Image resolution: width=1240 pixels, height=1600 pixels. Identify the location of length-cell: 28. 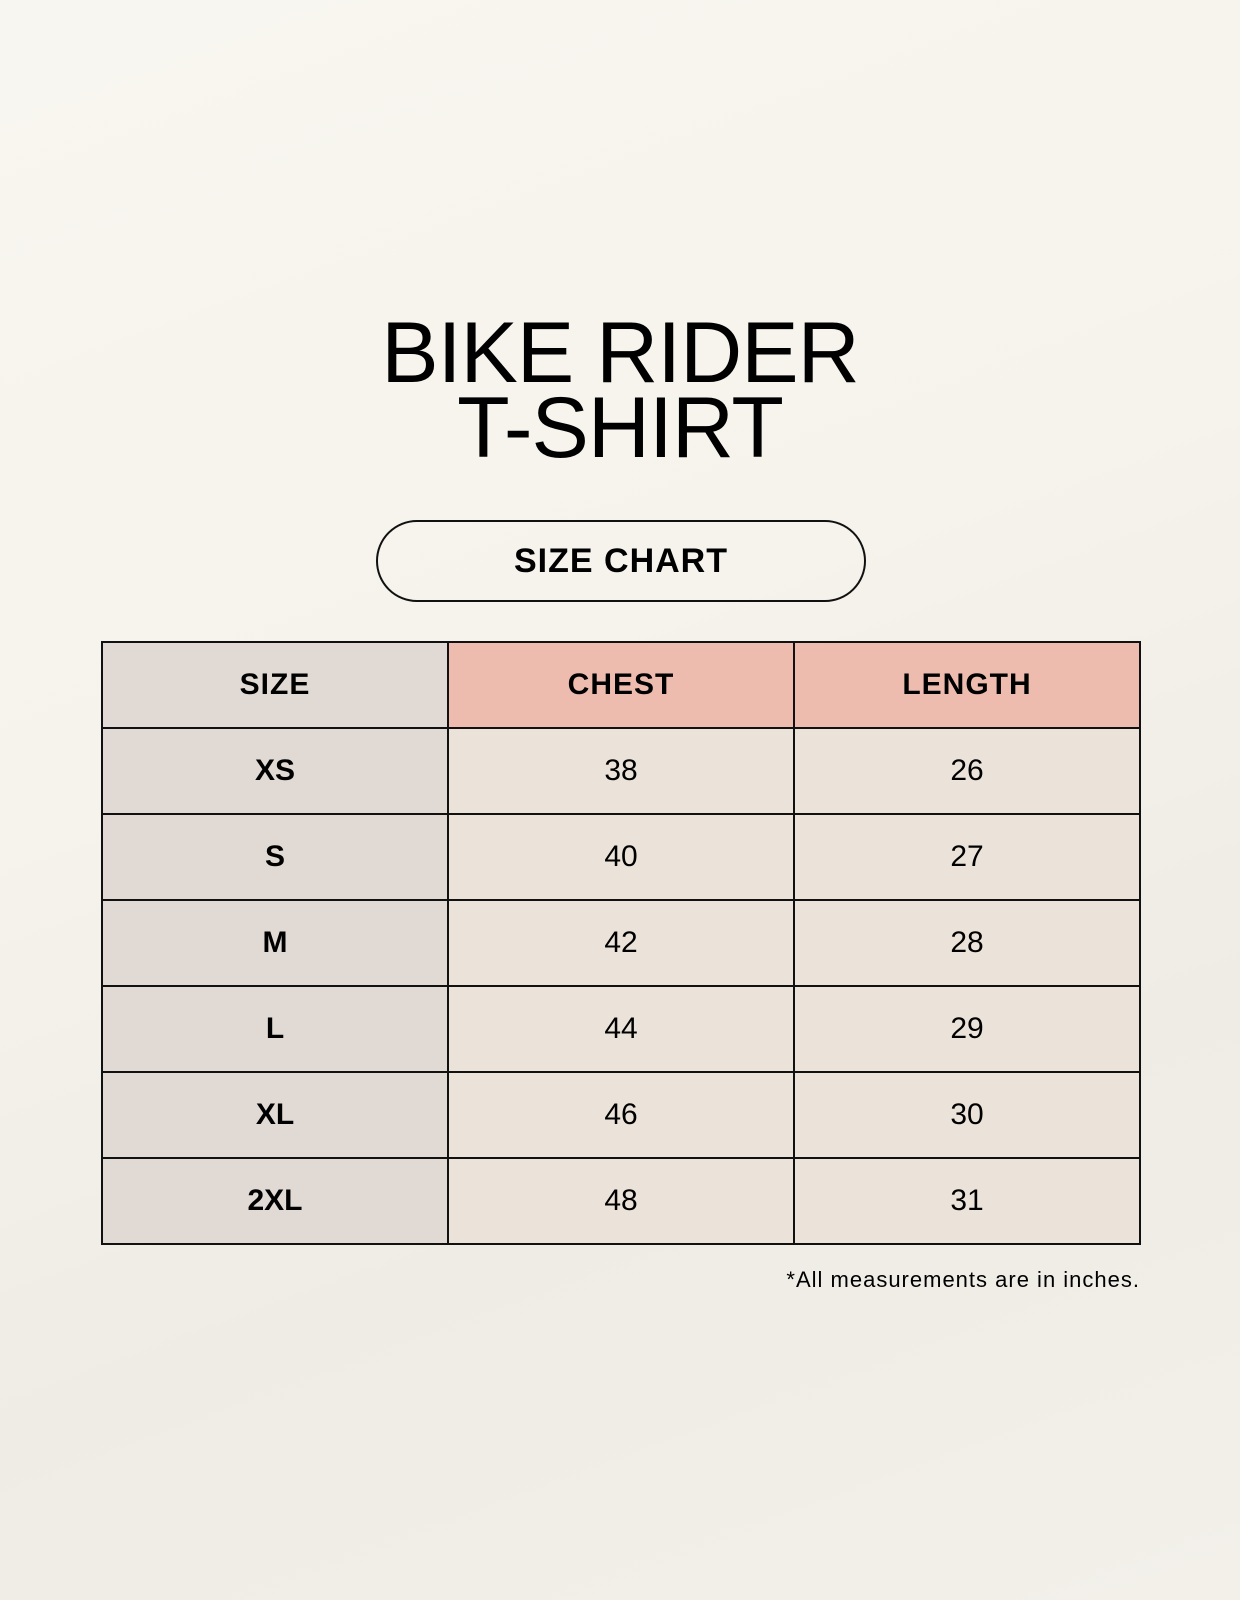
(967, 943).